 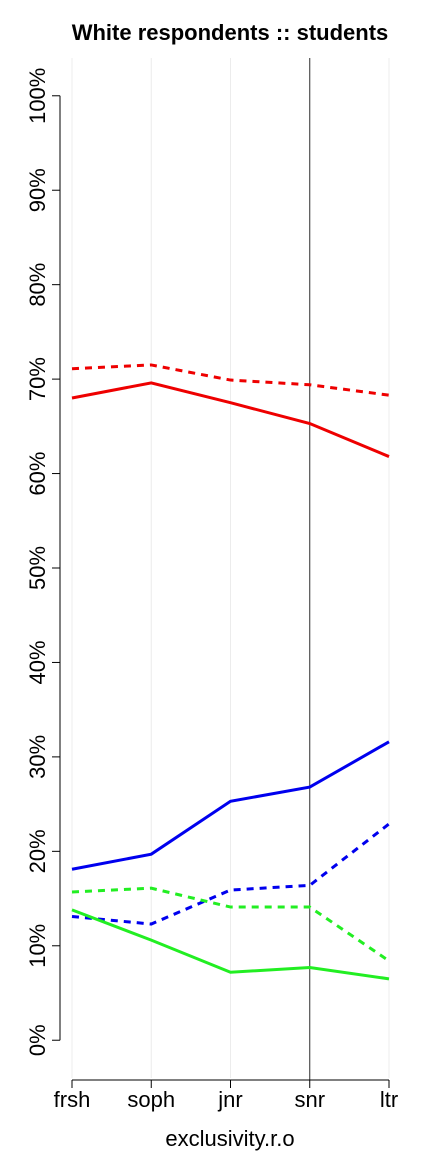 What do you see at coordinates (37, 1040) in the screenshot?
I see `y-tick-label: 0%` at bounding box center [37, 1040].